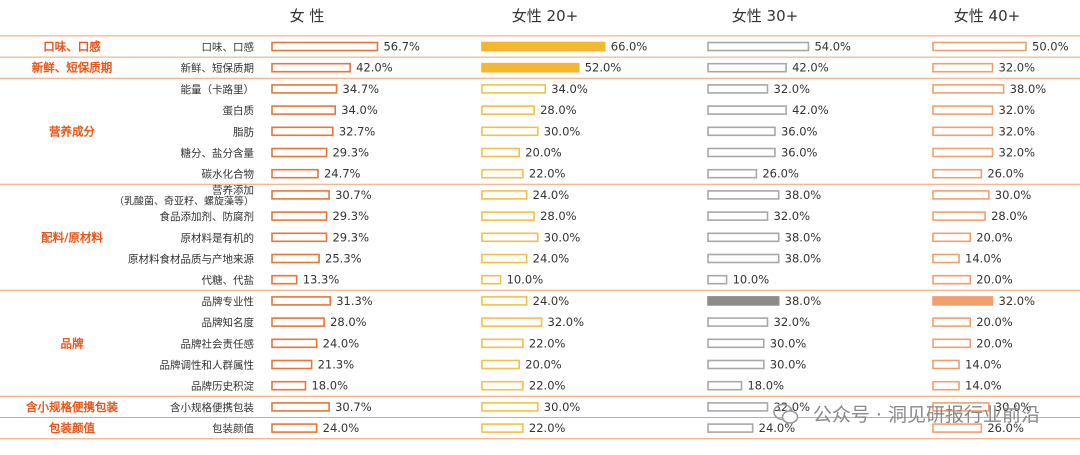 This screenshot has height=455, width=1080. What do you see at coordinates (374, 68) in the screenshot?
I see `value-label: 42.0%` at bounding box center [374, 68].